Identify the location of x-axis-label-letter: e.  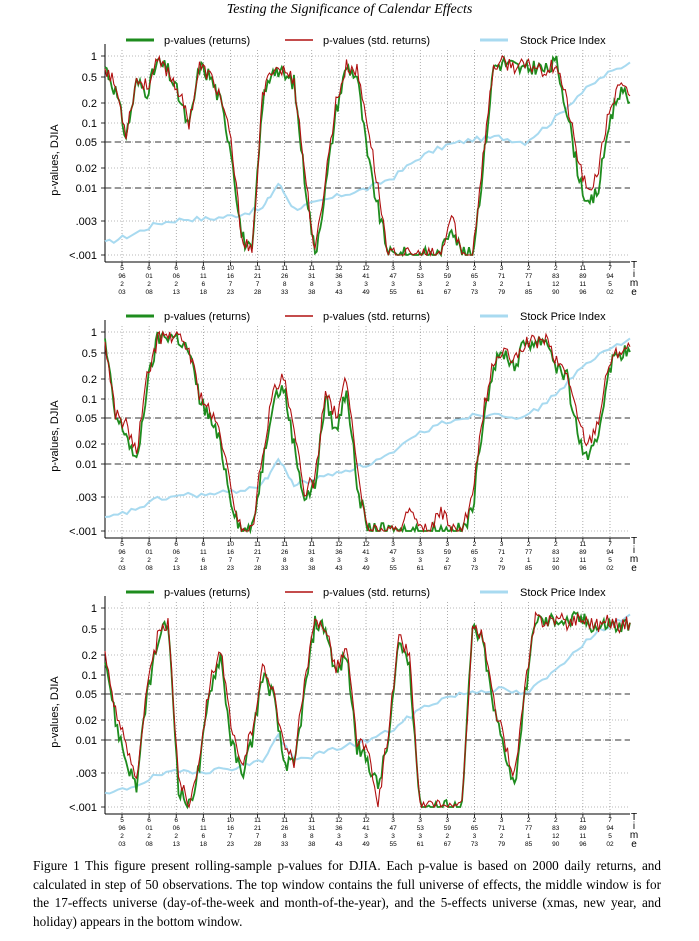
(634, 844).